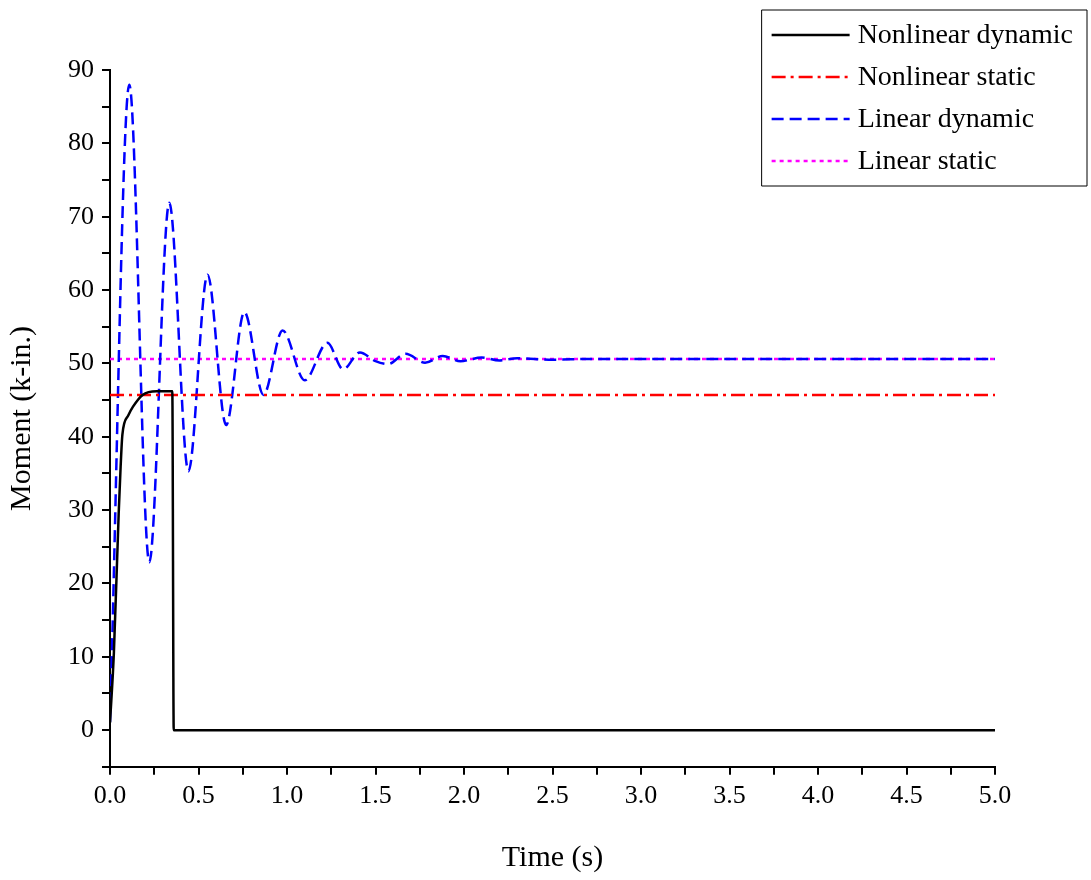 This screenshot has height=880, width=1091. I want to click on legend-label: Nonlinear dynamic, so click(965, 34).